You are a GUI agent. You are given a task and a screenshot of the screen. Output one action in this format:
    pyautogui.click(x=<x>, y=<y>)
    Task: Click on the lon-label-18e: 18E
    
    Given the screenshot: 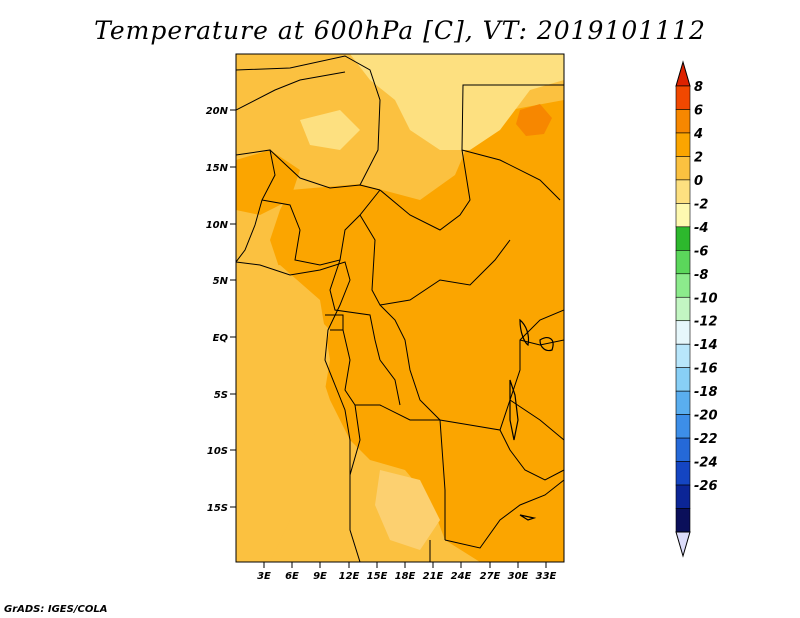 What is the action you would take?
    pyautogui.click(x=405, y=576)
    